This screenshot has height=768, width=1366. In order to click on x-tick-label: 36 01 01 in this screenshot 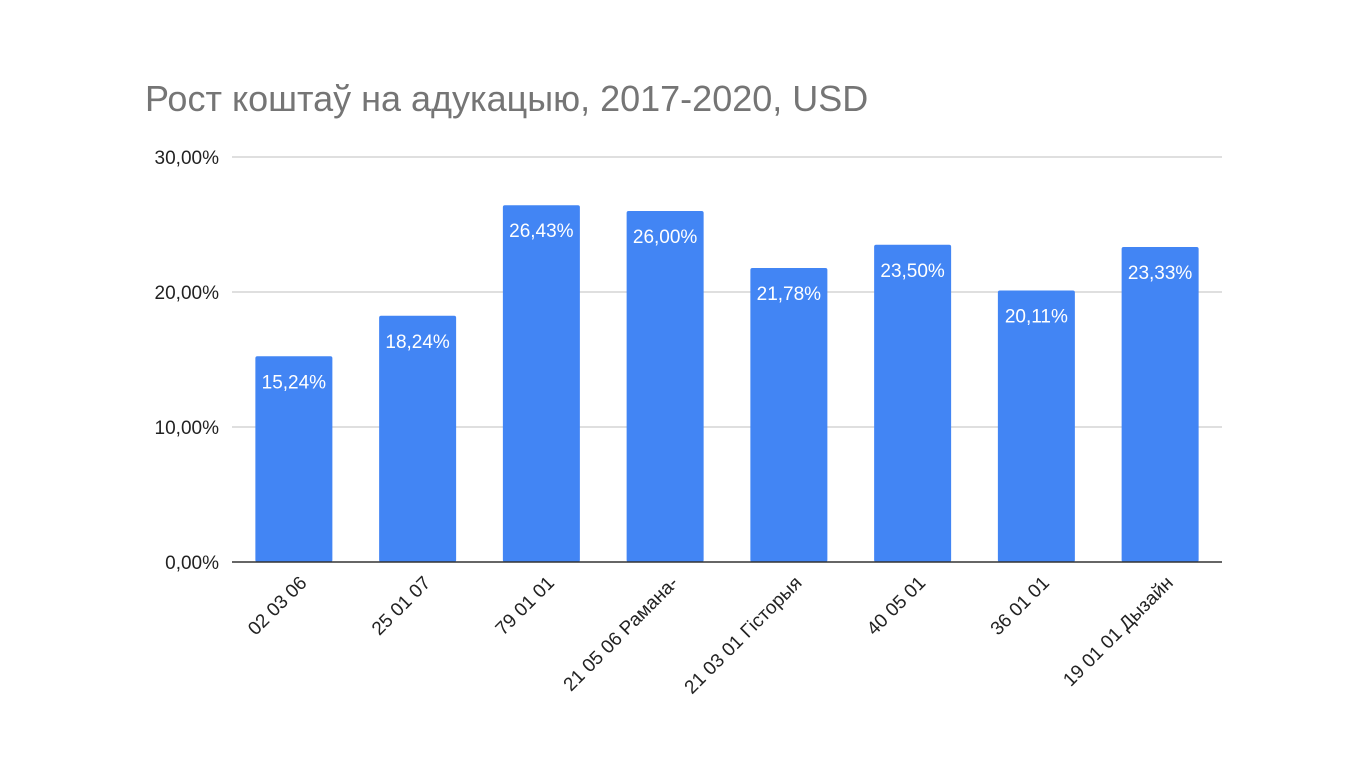, I will do `click(1020, 606)`.